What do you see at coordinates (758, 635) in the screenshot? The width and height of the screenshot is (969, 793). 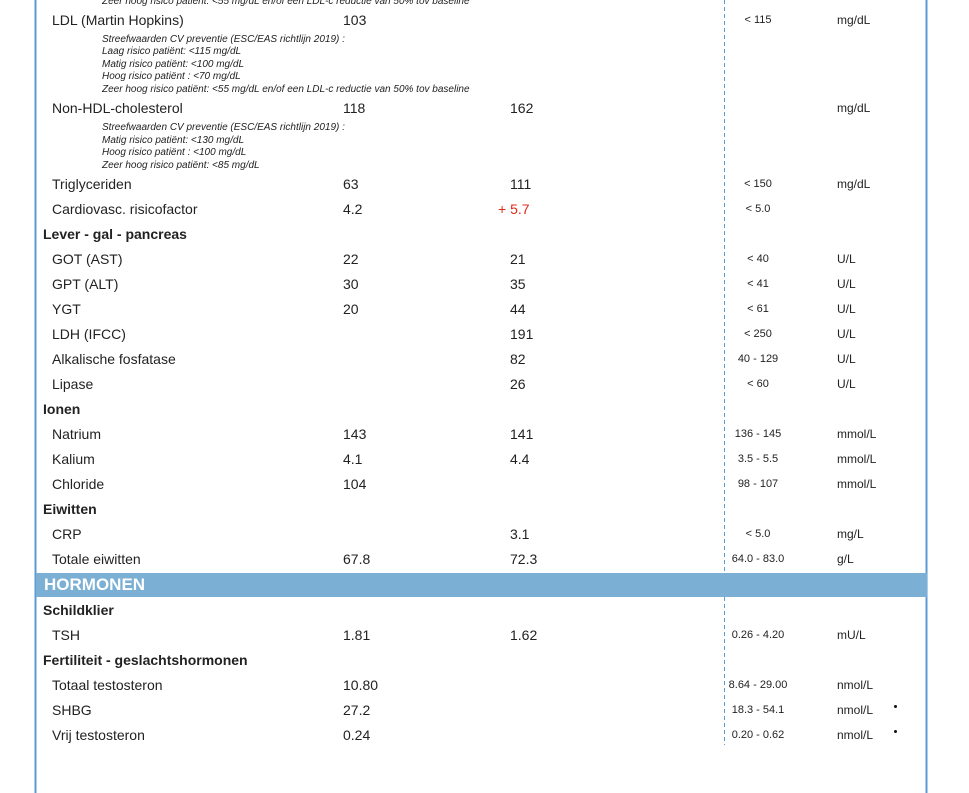 I see `reference-range: 0.26 - 4.20` at bounding box center [758, 635].